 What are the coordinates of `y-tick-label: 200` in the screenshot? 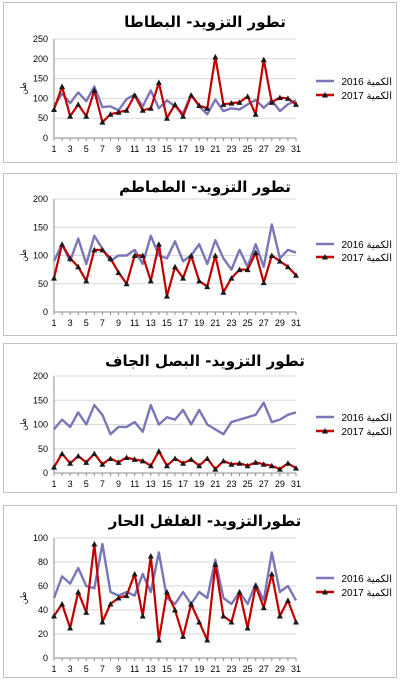 It's located at (40, 376).